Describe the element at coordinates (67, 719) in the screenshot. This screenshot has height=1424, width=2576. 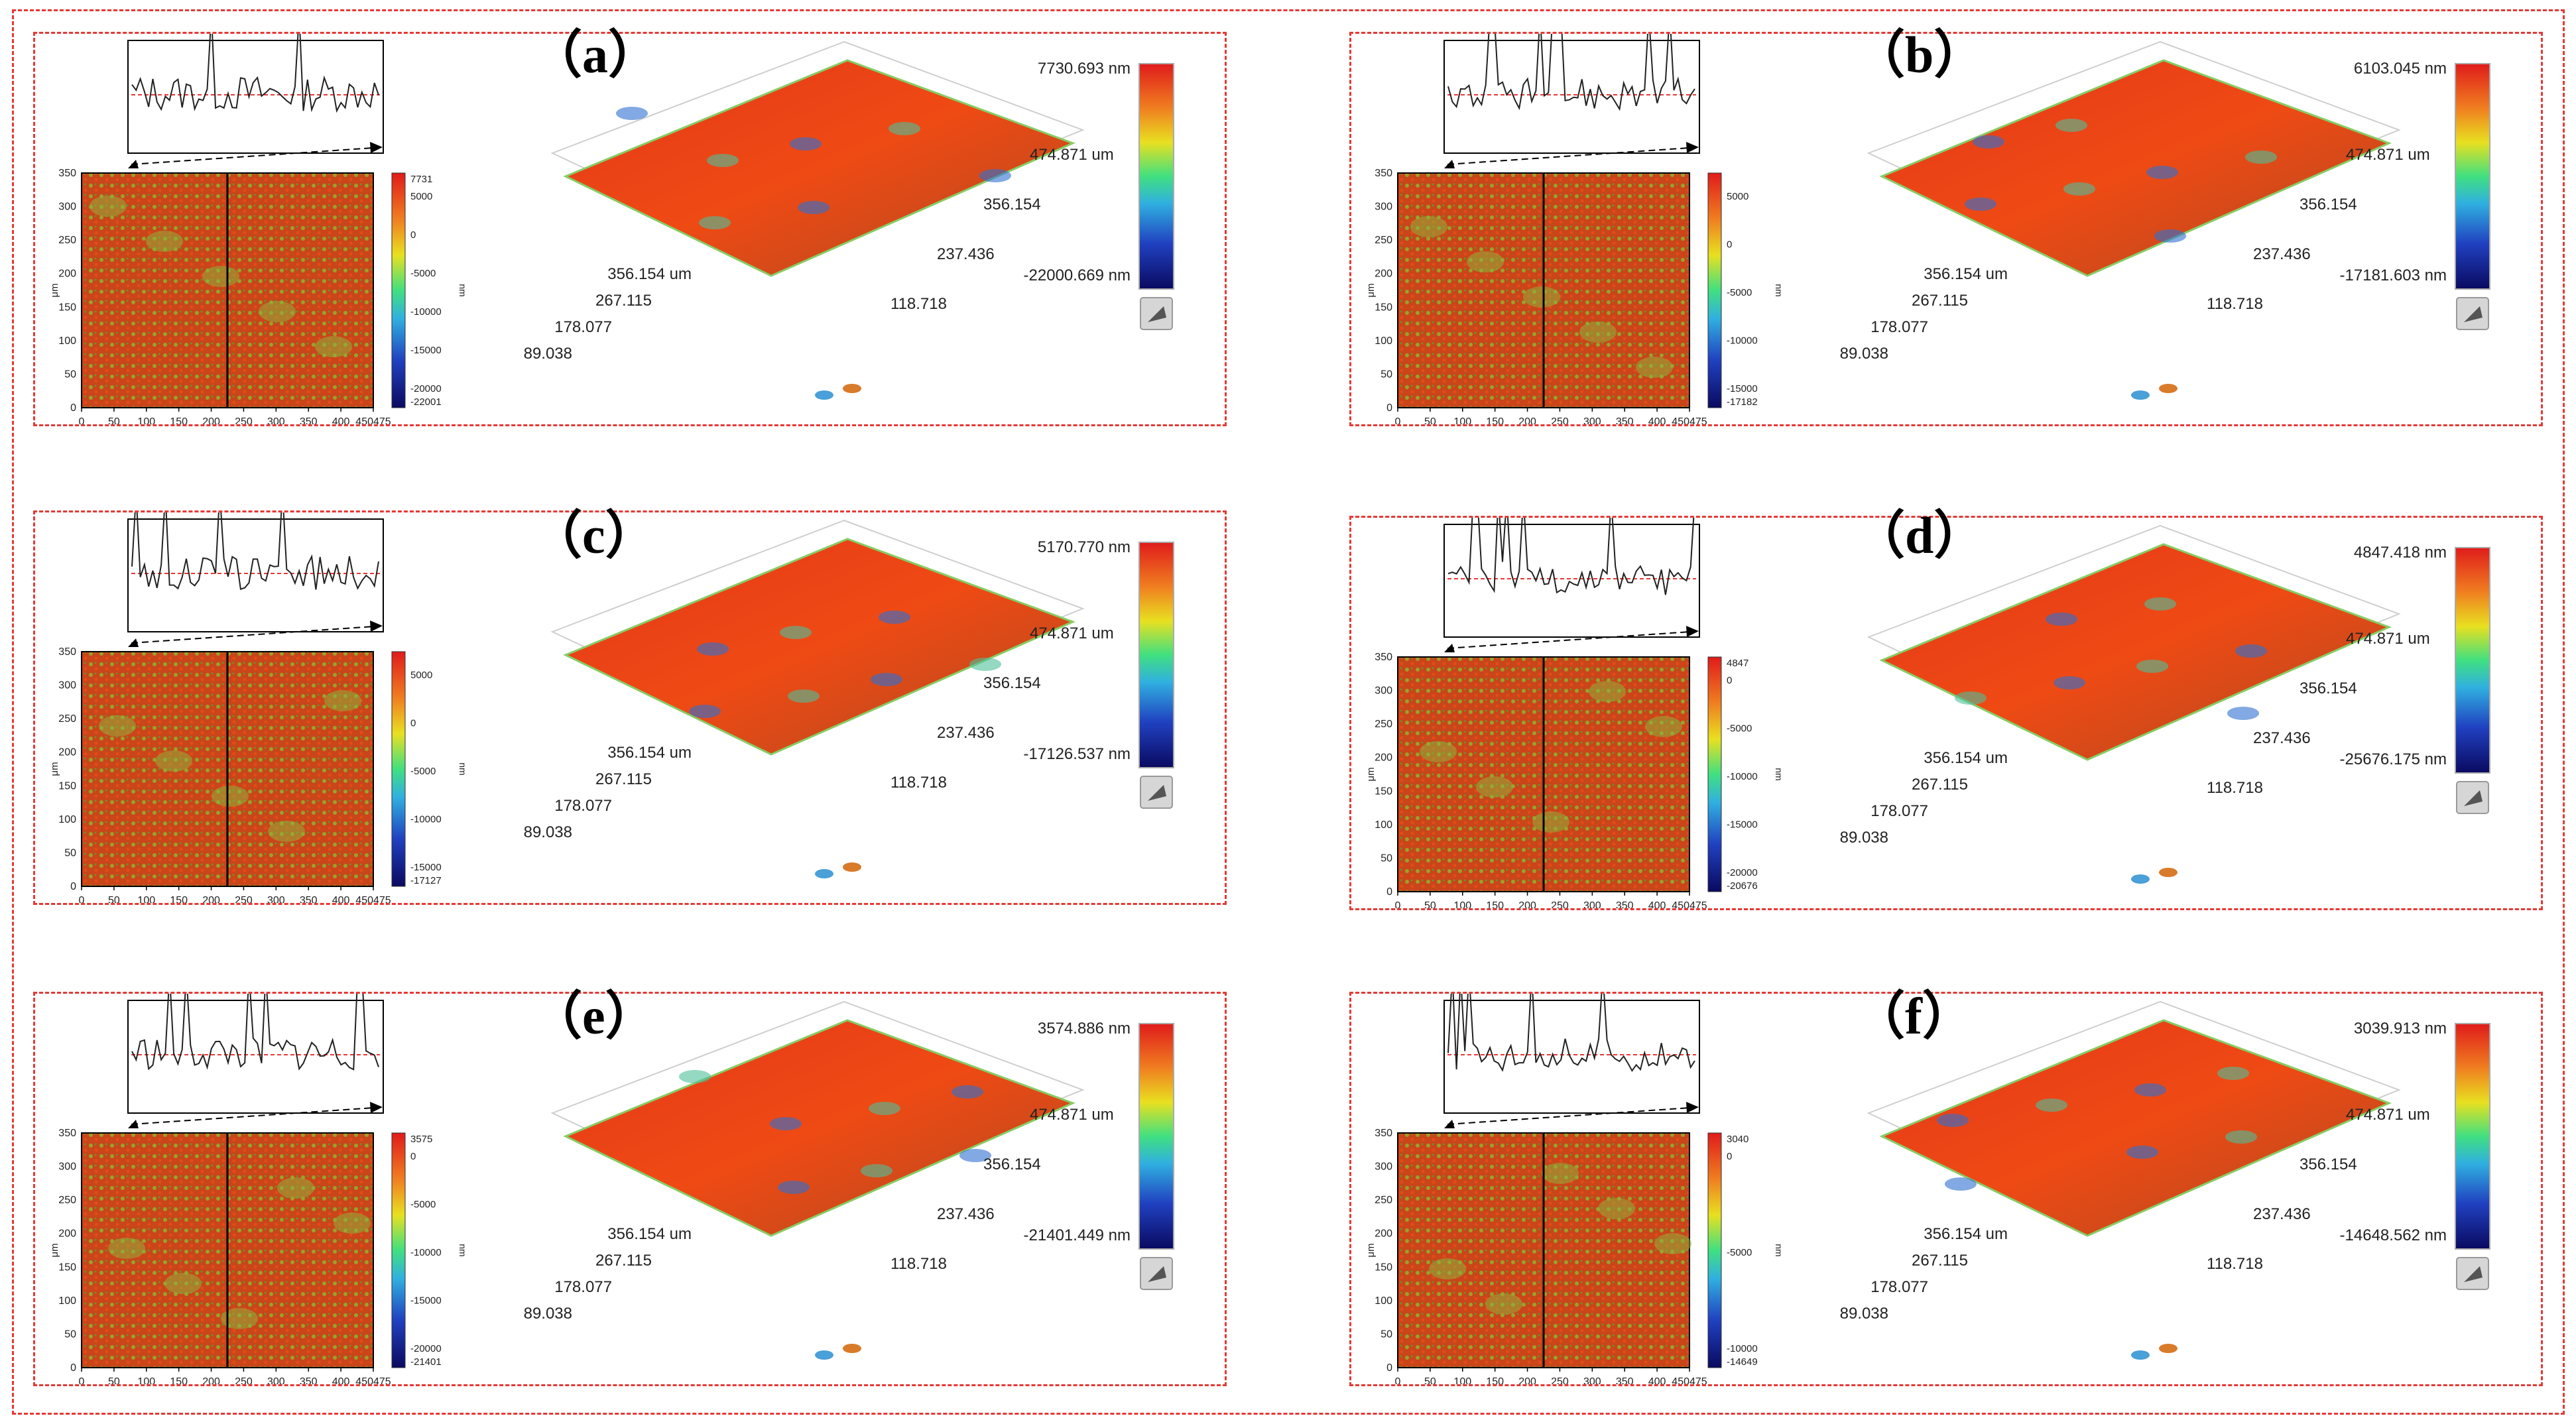
I see `map-y-tick-label: 250` at that location.